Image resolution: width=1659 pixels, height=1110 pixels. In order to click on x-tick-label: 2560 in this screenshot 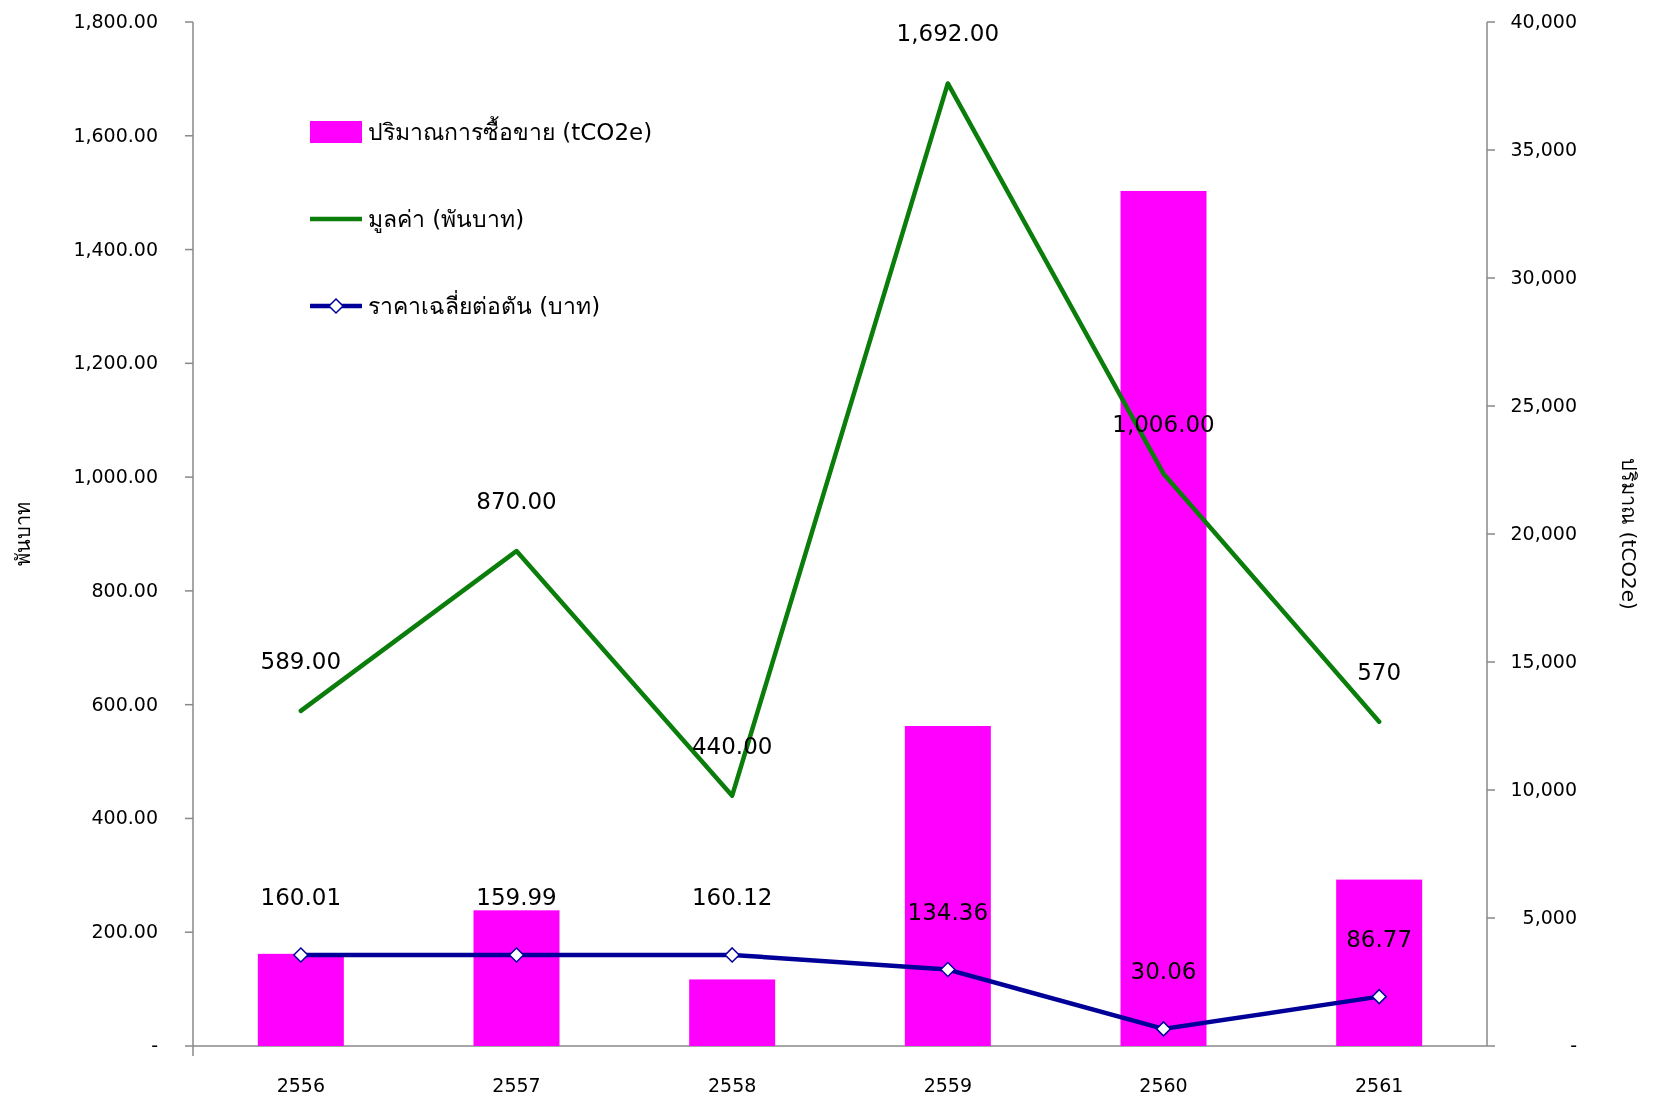, I will do `click(1163, 1085)`.